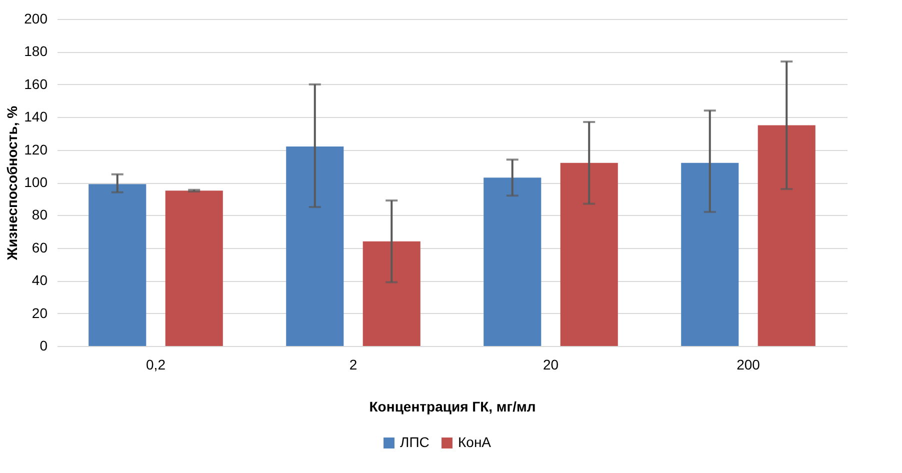  I want to click on y-tick-label: 140, so click(36, 116).